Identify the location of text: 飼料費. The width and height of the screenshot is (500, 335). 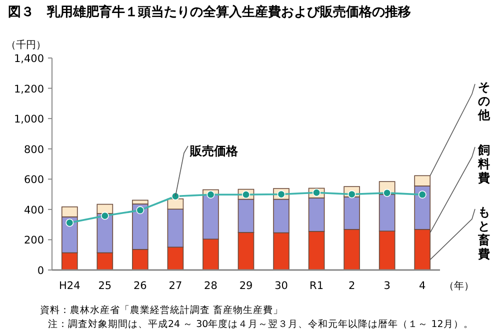
(483, 164).